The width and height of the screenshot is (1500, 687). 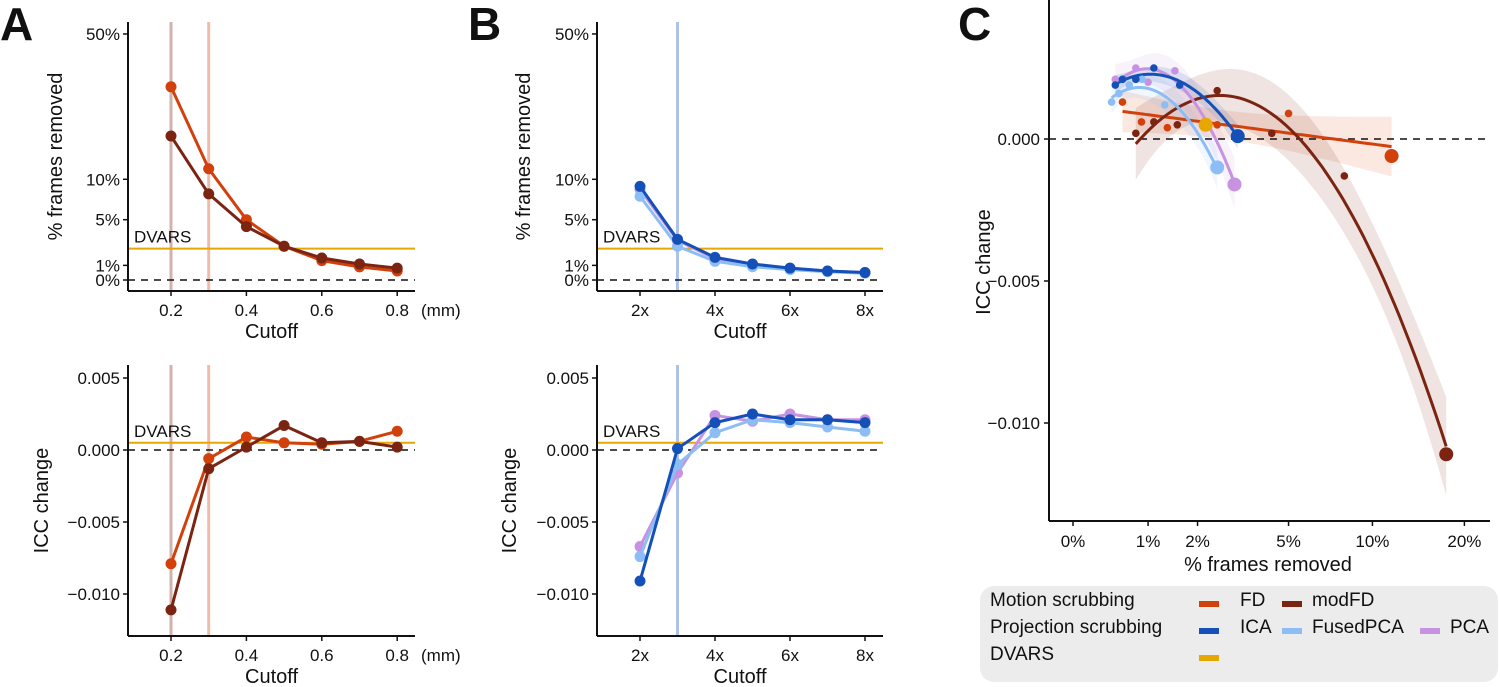 I want to click on legend-swatch-FusedPCA, so click(x=1292, y=631).